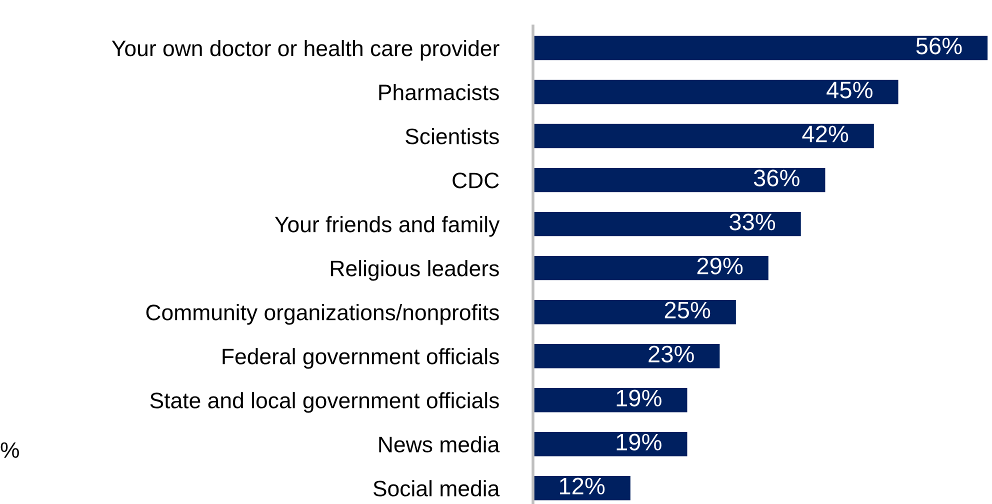 The width and height of the screenshot is (992, 504). I want to click on data-label: 33%, so click(753, 222).